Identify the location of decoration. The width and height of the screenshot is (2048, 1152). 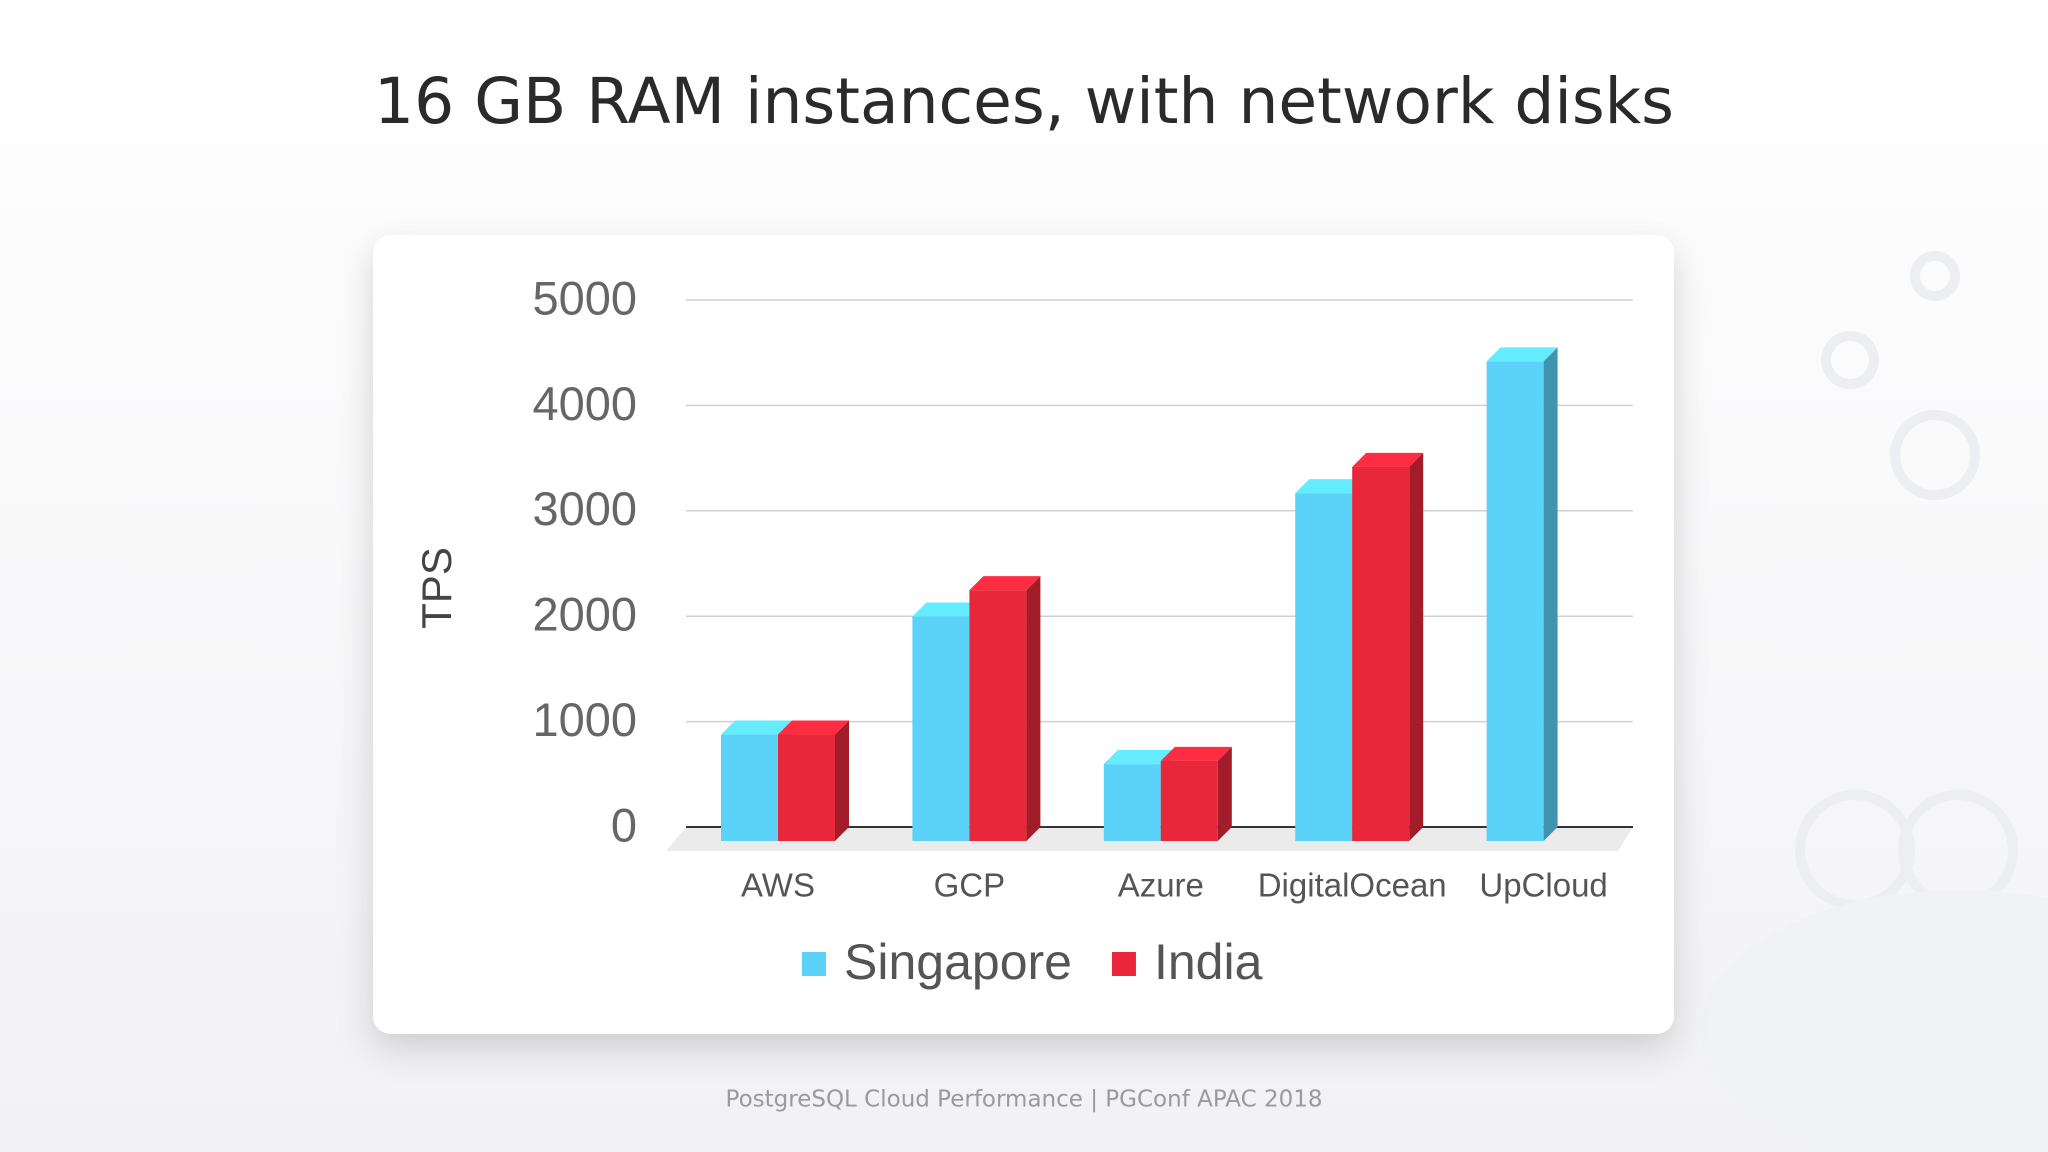
(1874, 701).